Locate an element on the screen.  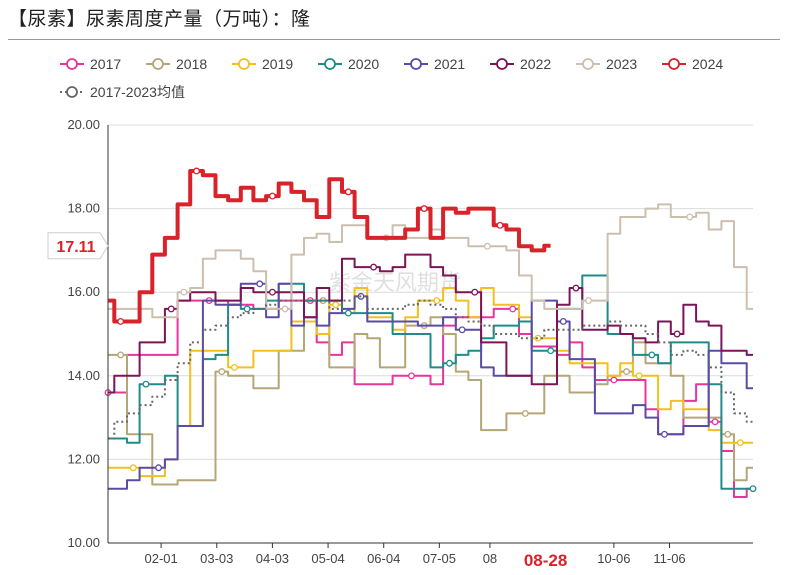
x-tick-label: 05-04 is located at coordinates (327, 558).